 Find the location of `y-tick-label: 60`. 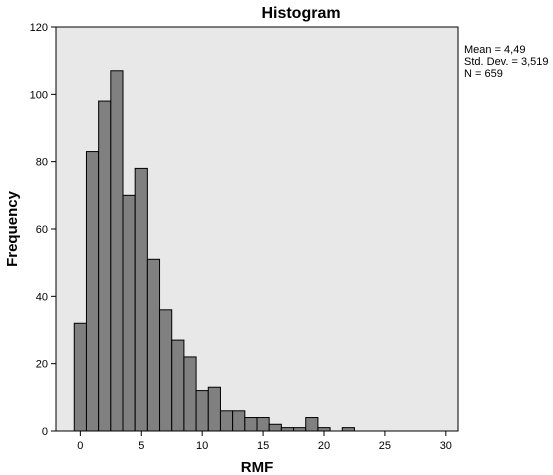

y-tick-label: 60 is located at coordinates (42, 230).